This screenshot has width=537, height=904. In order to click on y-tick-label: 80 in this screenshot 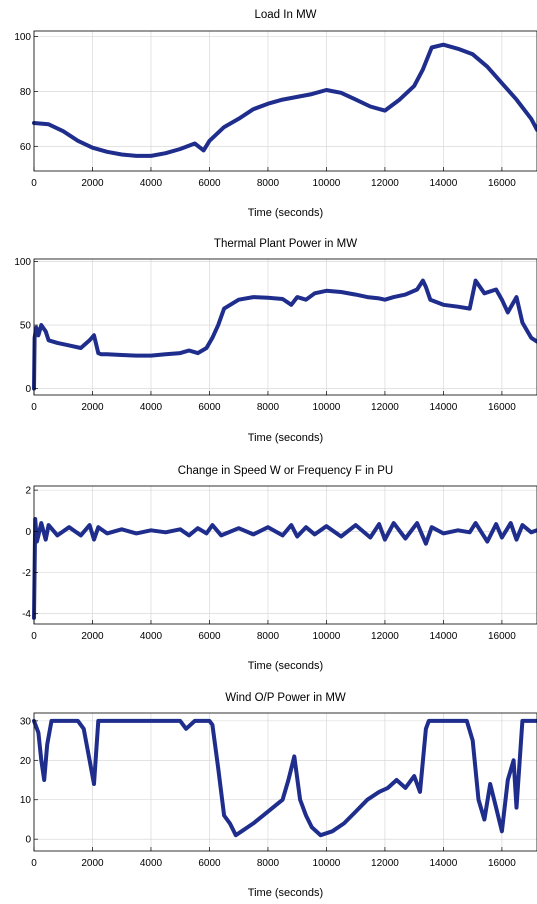, I will do `click(26, 92)`.